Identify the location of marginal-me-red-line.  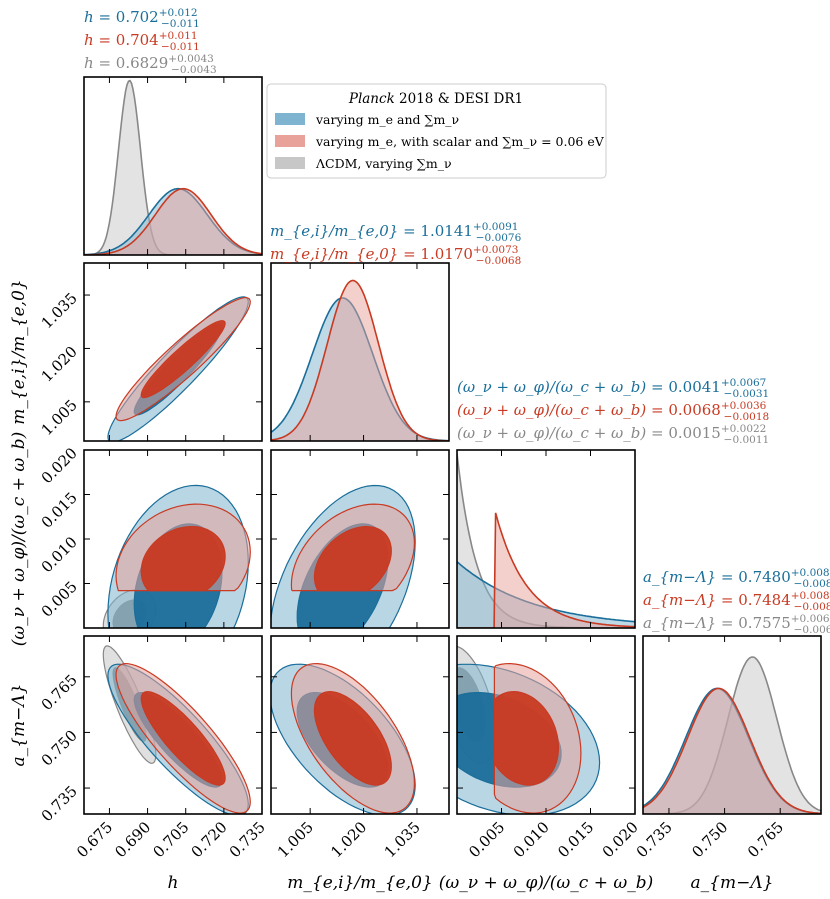
(360, 360).